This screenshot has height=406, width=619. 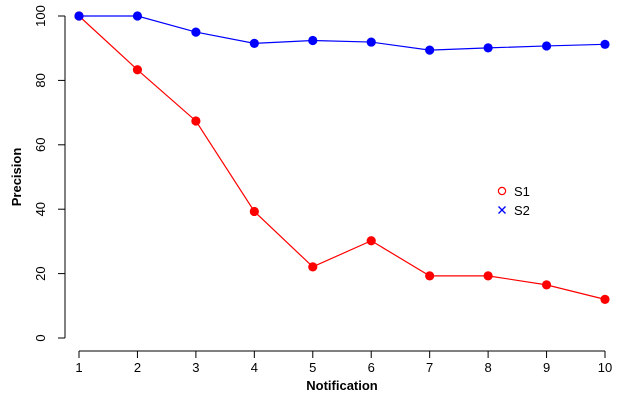 I want to click on x-tick-label: 8, so click(x=487, y=367).